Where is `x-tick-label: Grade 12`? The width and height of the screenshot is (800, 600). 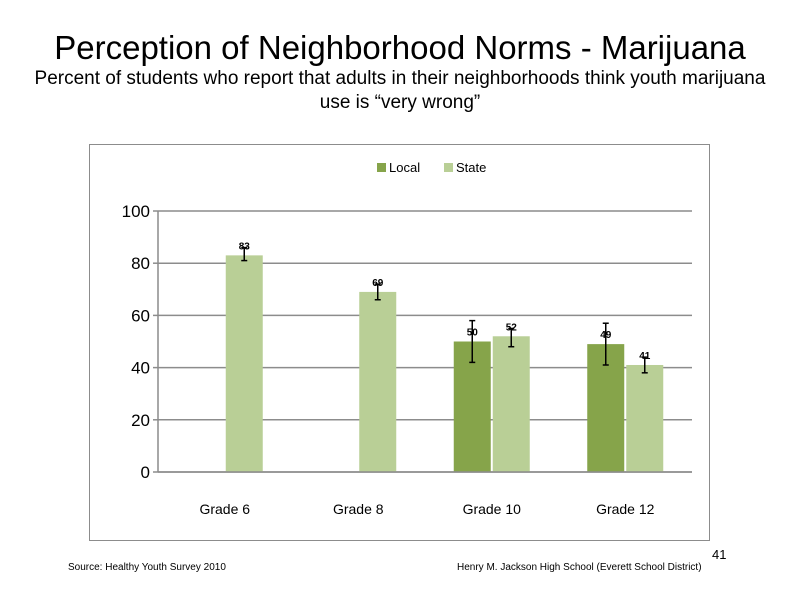 x-tick-label: Grade 12 is located at coordinates (625, 509).